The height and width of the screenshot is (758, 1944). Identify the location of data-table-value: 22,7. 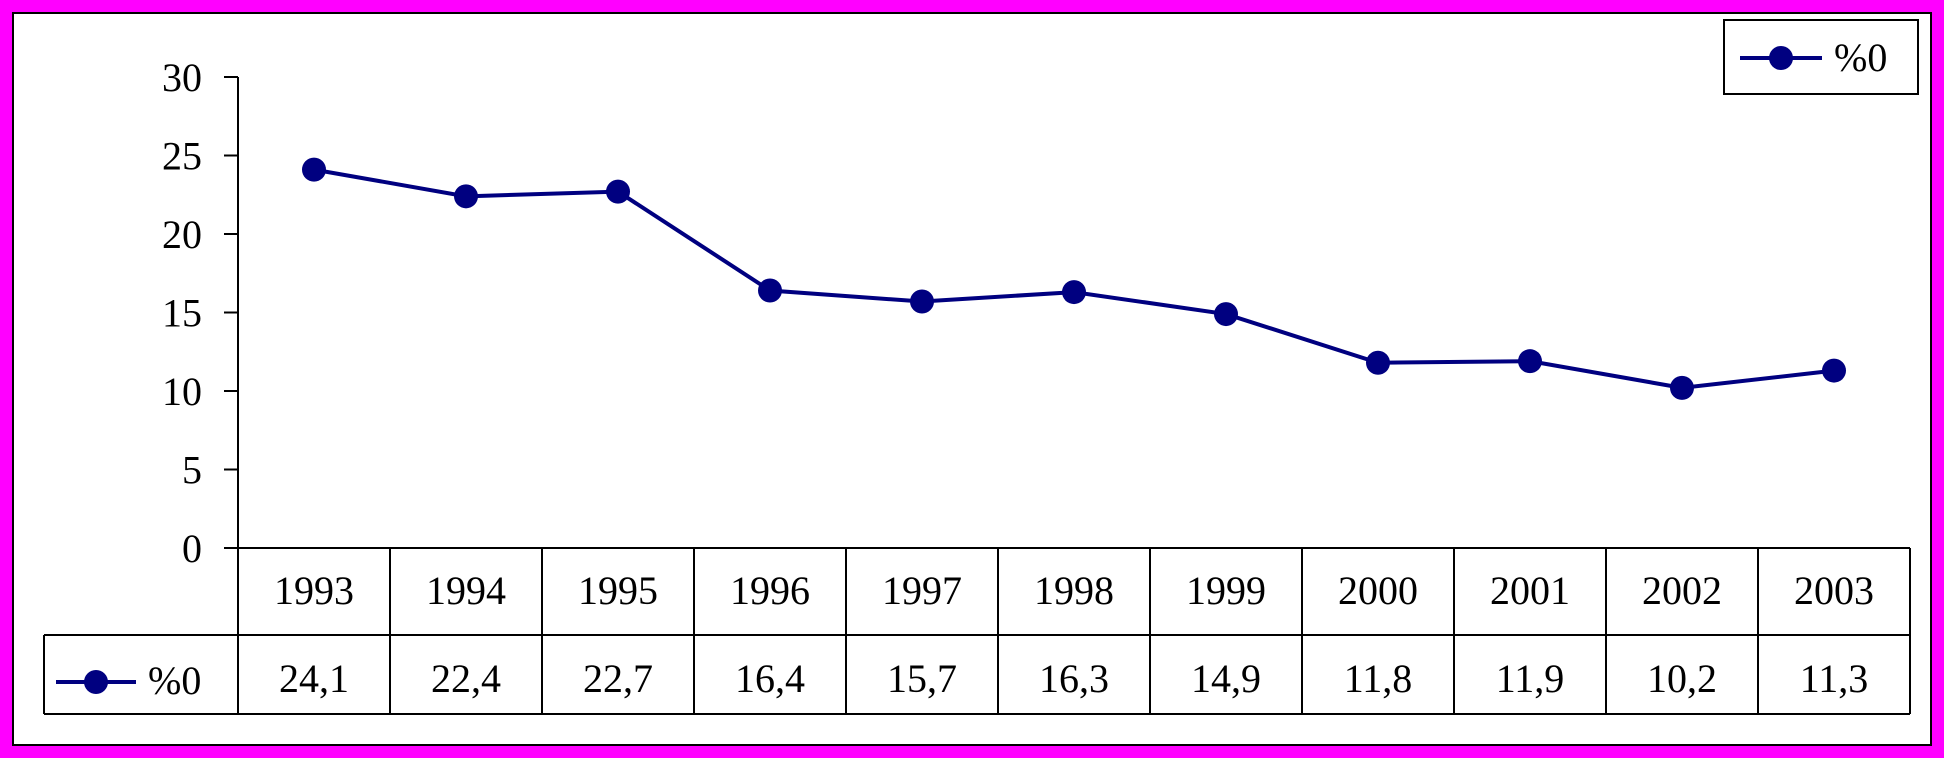
(618, 678).